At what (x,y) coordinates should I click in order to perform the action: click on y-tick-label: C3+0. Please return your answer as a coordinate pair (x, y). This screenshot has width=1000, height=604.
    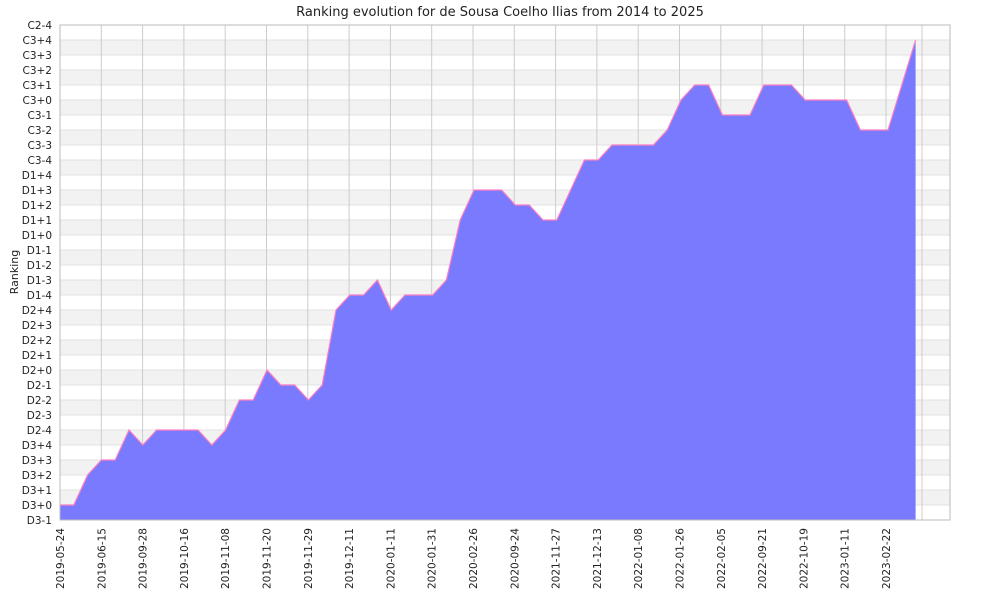
    Looking at the image, I should click on (38, 101).